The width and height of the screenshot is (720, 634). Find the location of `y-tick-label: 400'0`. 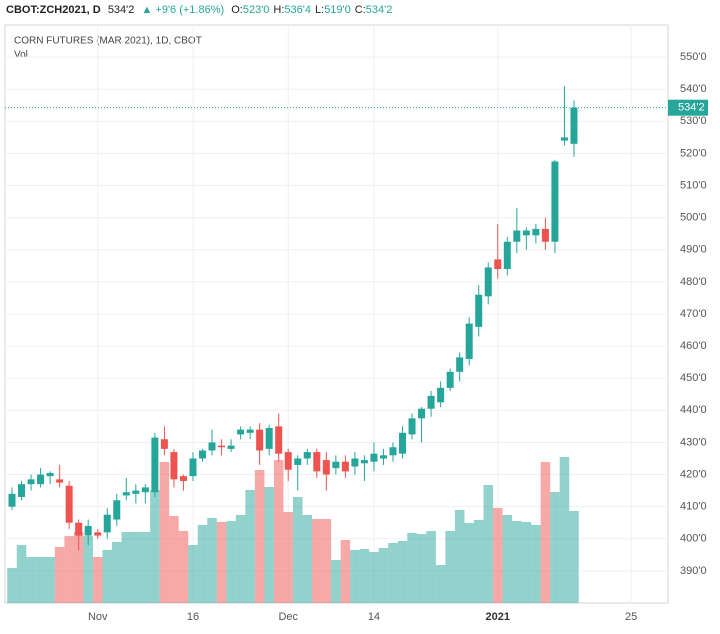

y-tick-label: 400'0 is located at coordinates (693, 539).